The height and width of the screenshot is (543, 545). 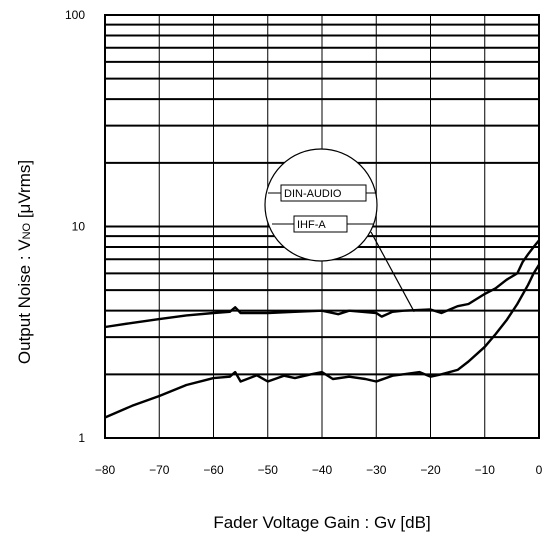 I want to click on x-tick-label: −50, so click(x=268, y=470).